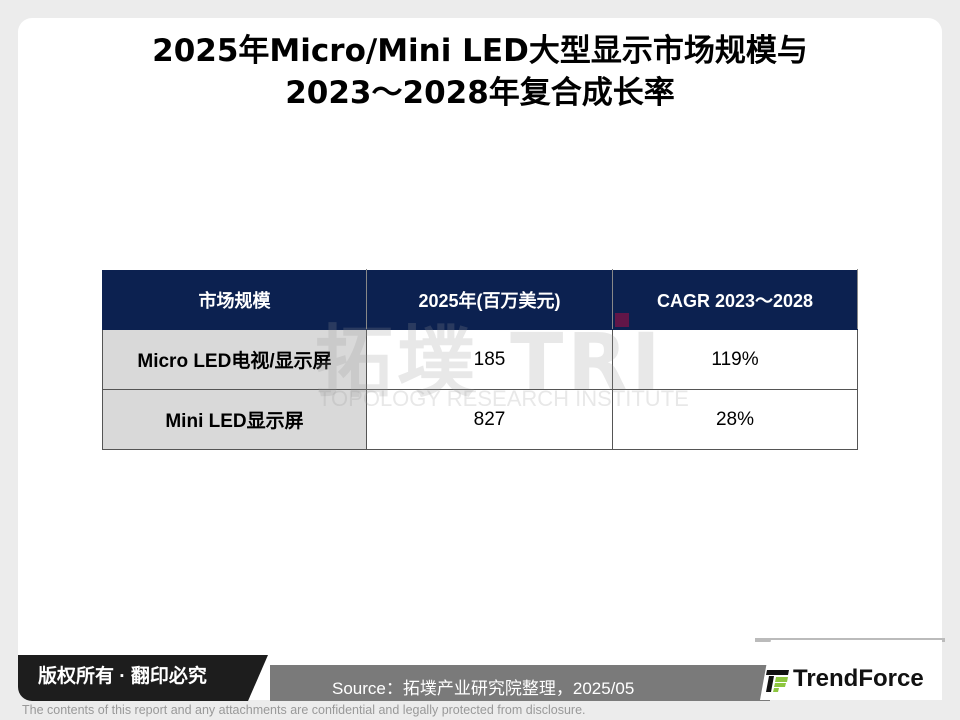 The height and width of the screenshot is (720, 960). Describe the element at coordinates (489, 359) in the screenshot. I see `row-value: 185` at that location.